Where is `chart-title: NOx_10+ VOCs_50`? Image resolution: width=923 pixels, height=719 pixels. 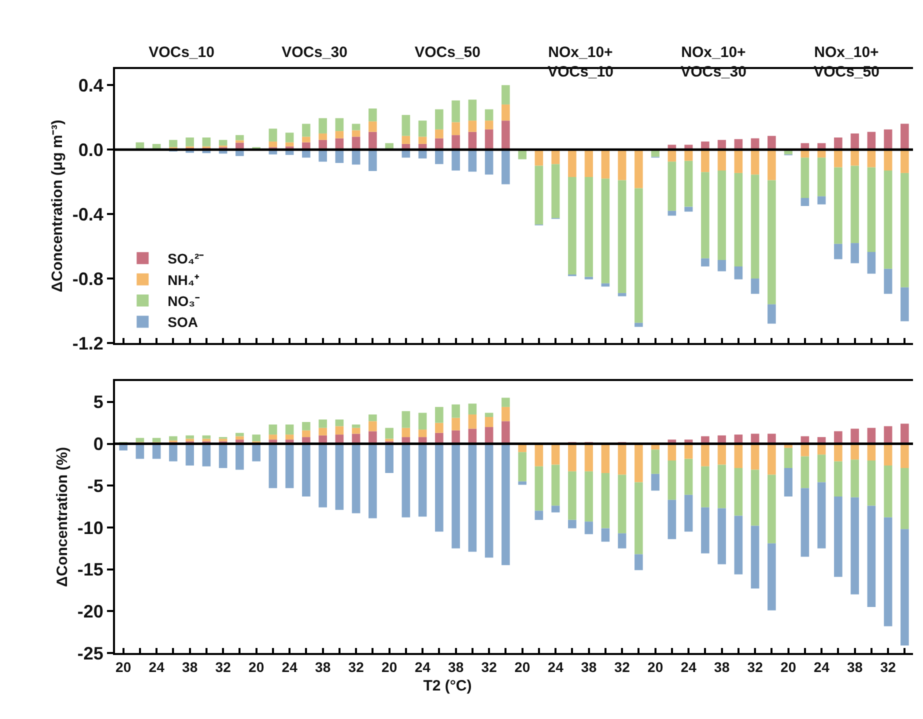 chart-title: NOx_10+ VOCs_50 is located at coordinates (847, 62).